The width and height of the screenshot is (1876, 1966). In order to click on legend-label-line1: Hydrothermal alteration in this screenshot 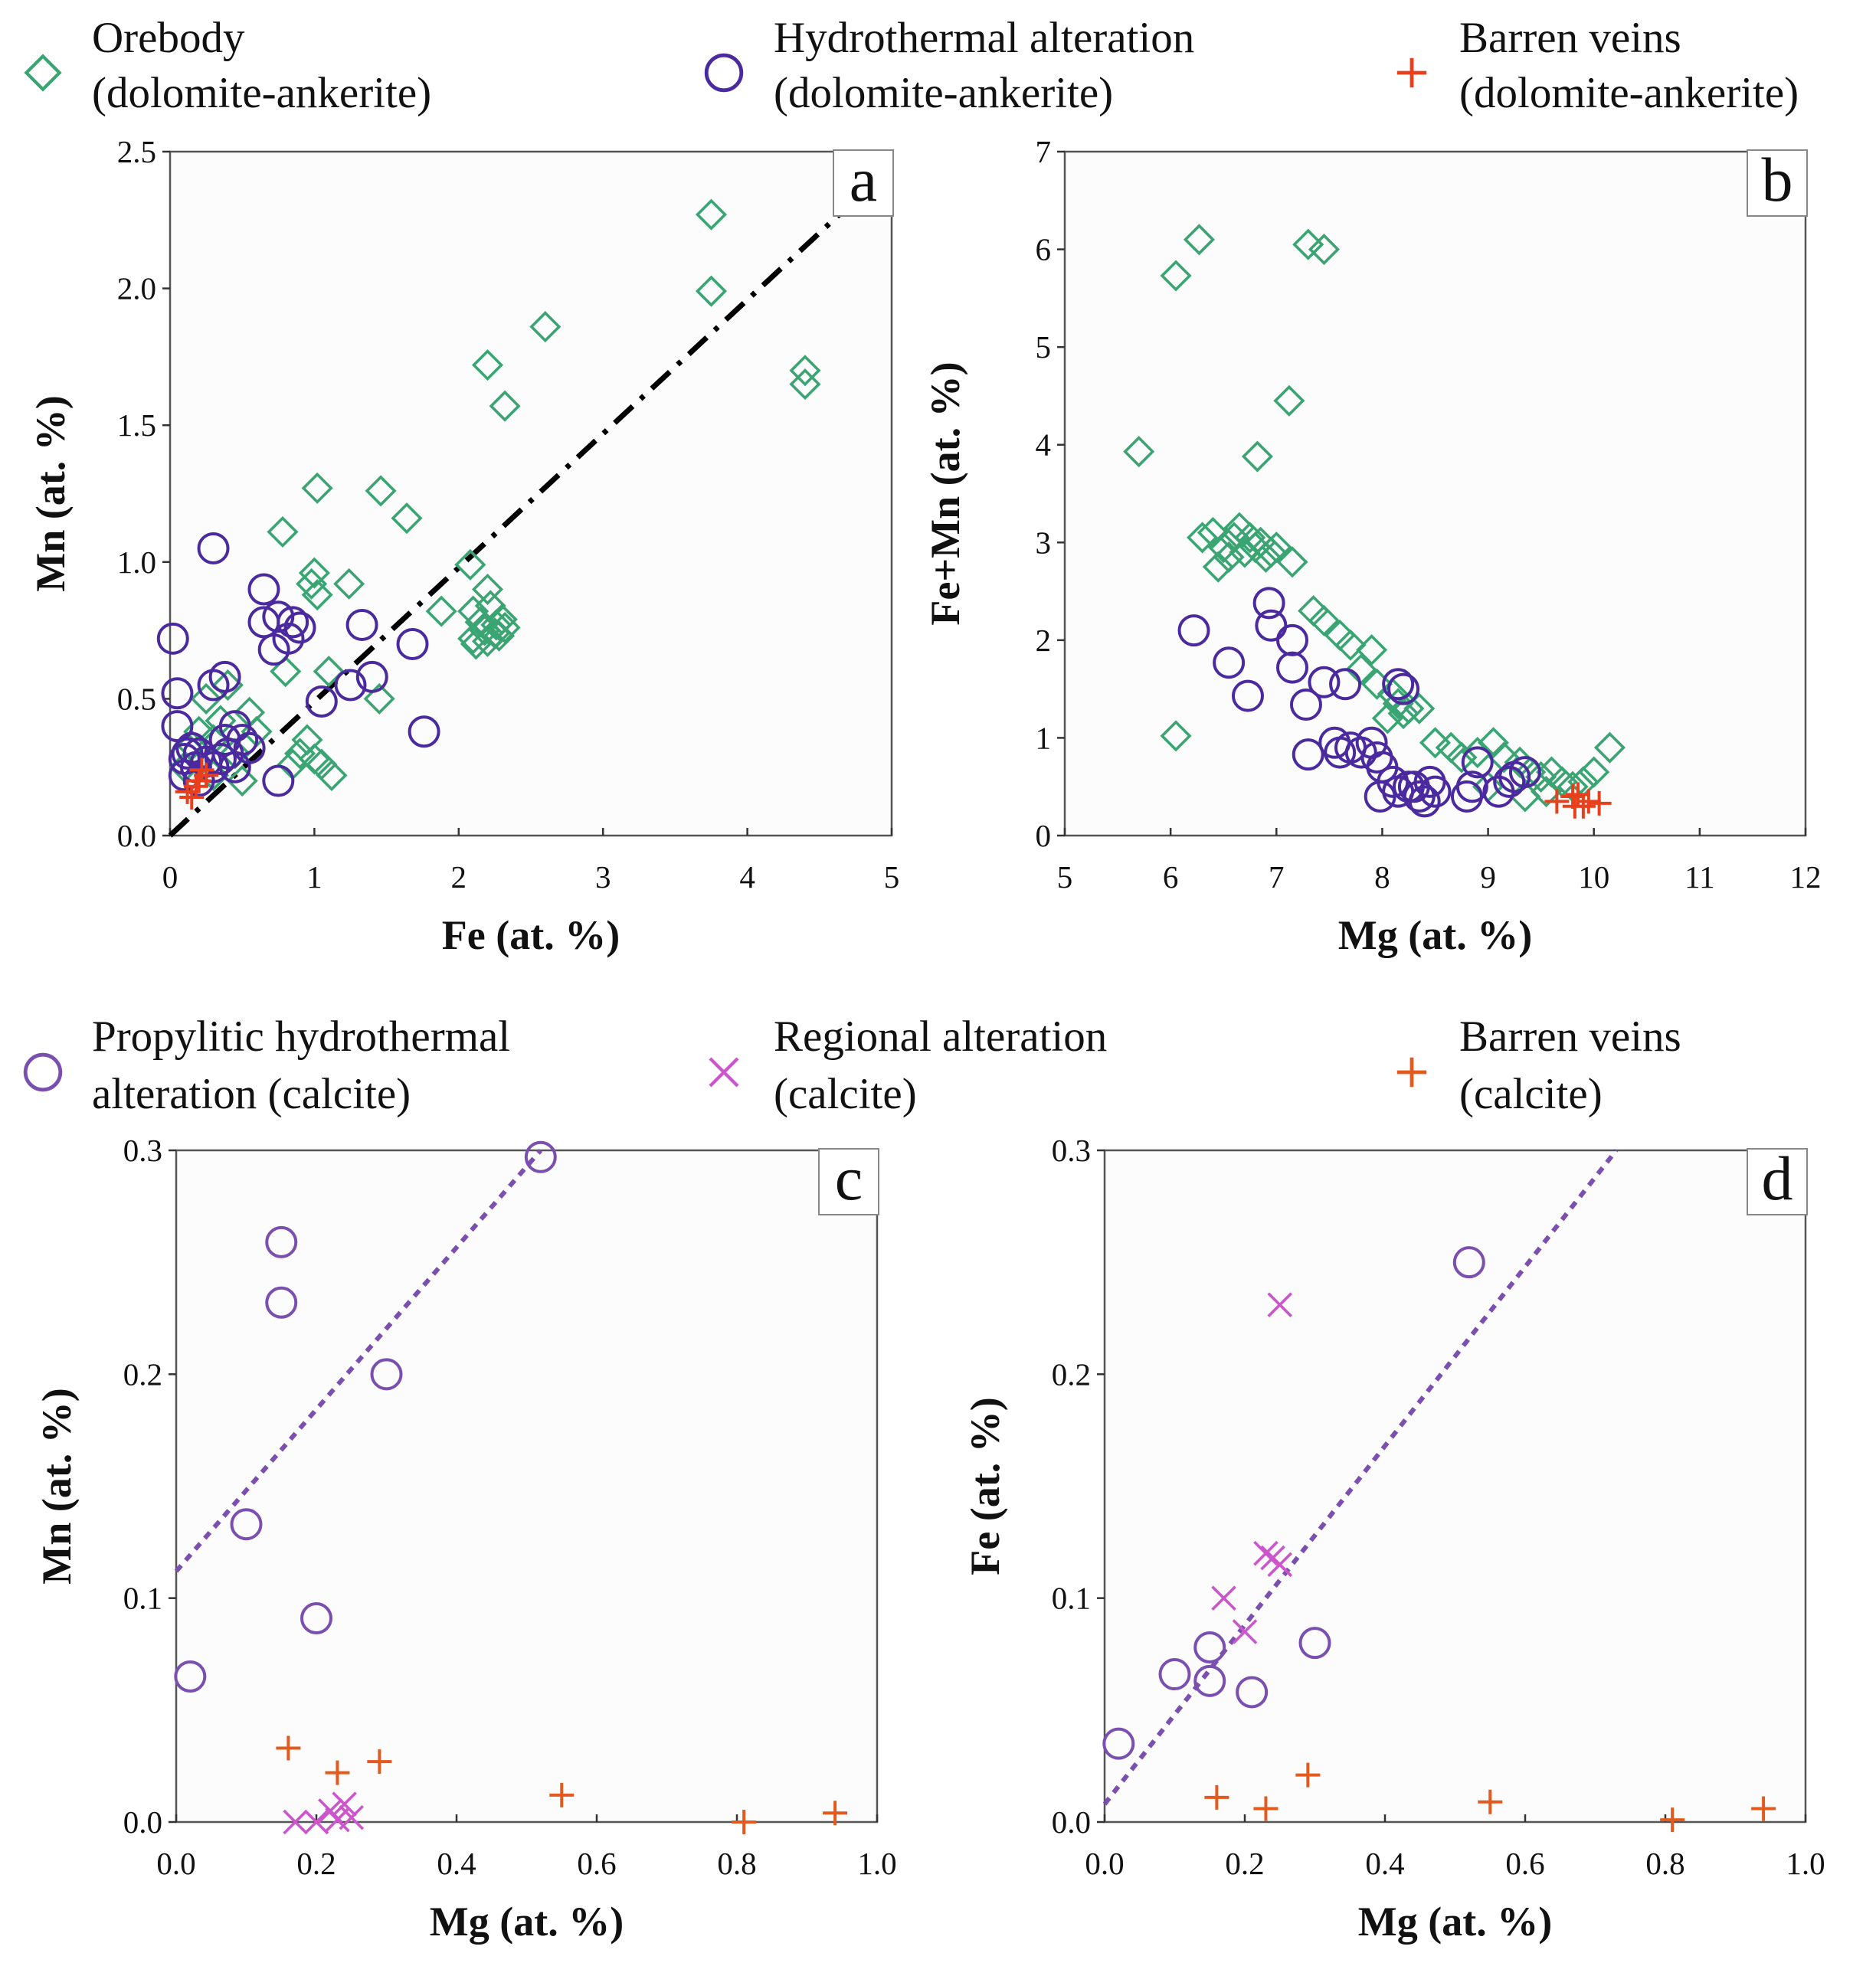, I will do `click(984, 38)`.